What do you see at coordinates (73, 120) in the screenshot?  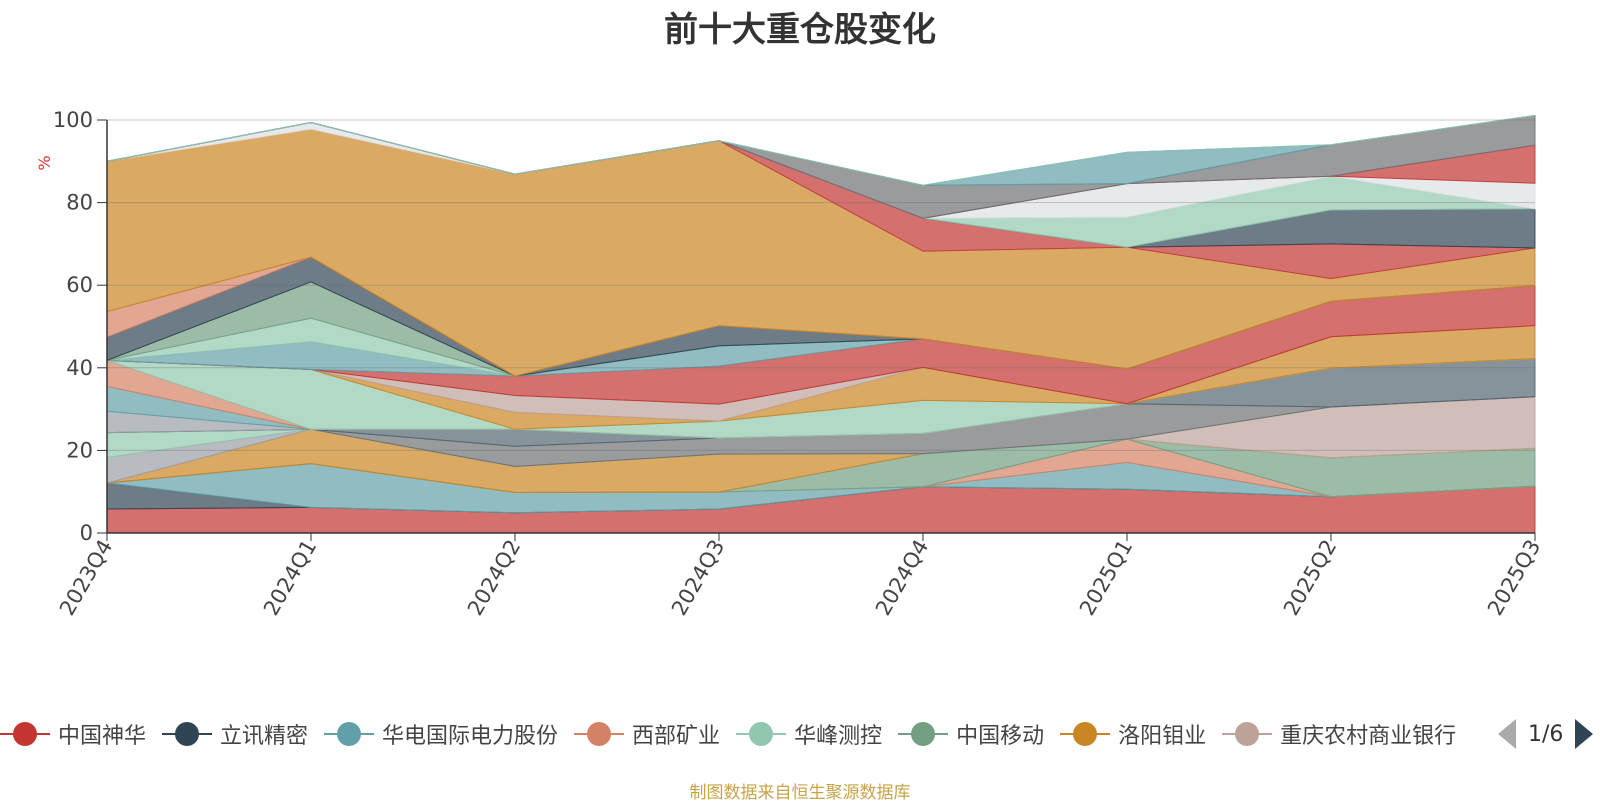 I see `y-tick-label: 100` at bounding box center [73, 120].